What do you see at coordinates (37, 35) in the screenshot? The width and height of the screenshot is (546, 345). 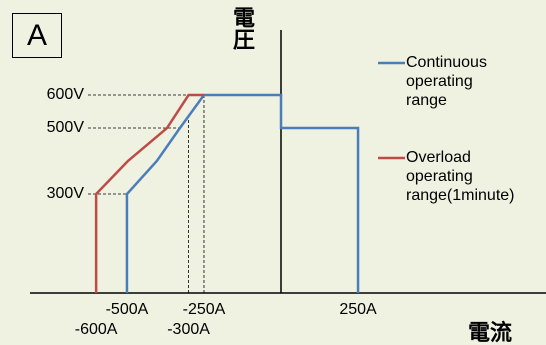 I see `chart-title: A` at bounding box center [37, 35].